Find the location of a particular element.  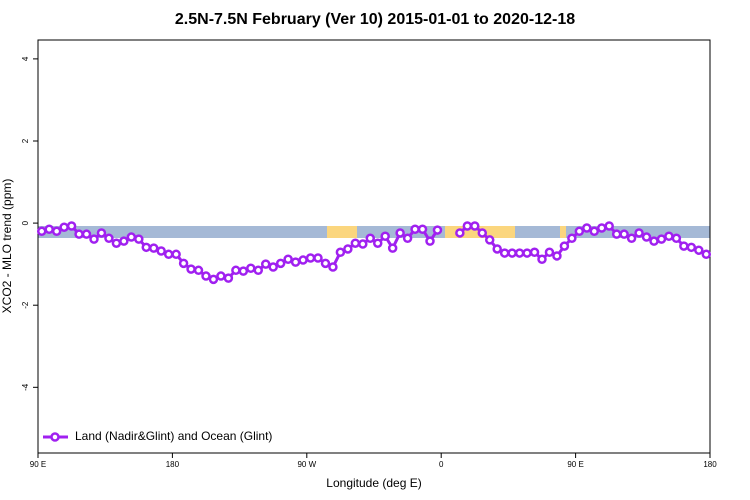

x-tick-label: 0 is located at coordinates (441, 464).